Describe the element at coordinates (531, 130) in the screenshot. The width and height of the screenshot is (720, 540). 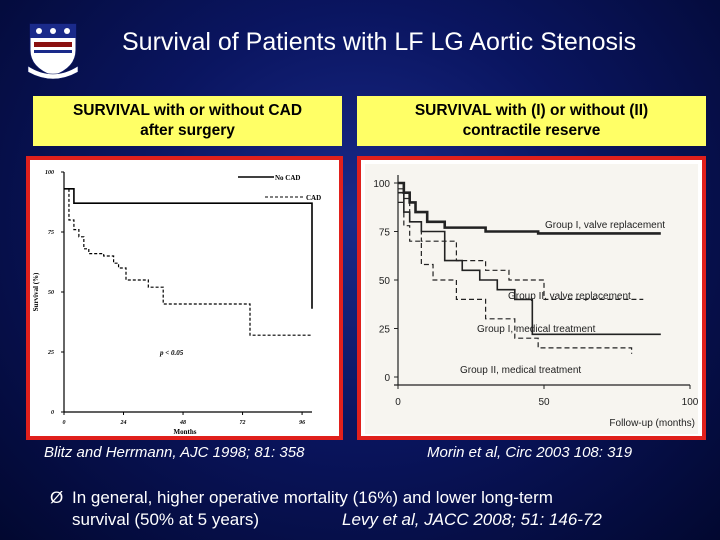
I see `right-subtitle-line2: contractile reserve` at that location.